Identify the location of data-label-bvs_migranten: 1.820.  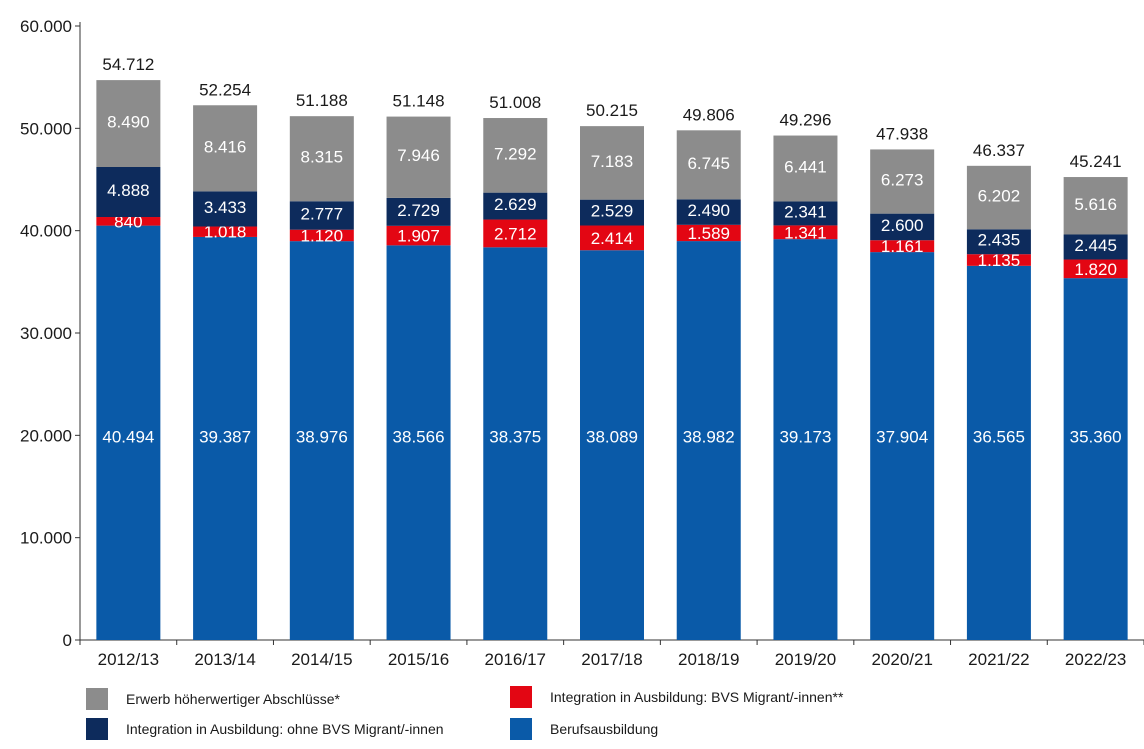
(1095, 269).